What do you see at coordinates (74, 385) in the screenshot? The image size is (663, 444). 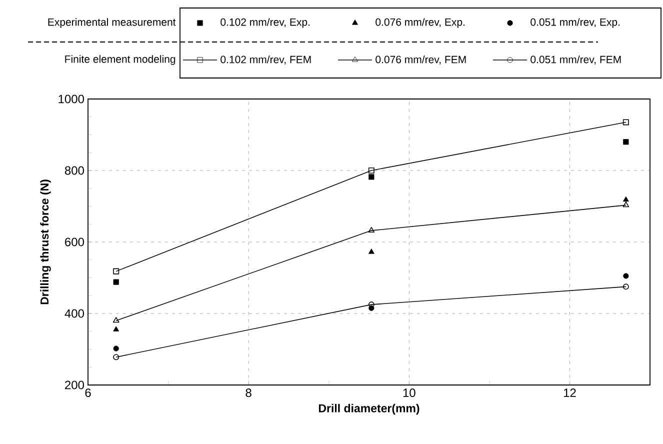 I see `y-tick-label: 200` at bounding box center [74, 385].